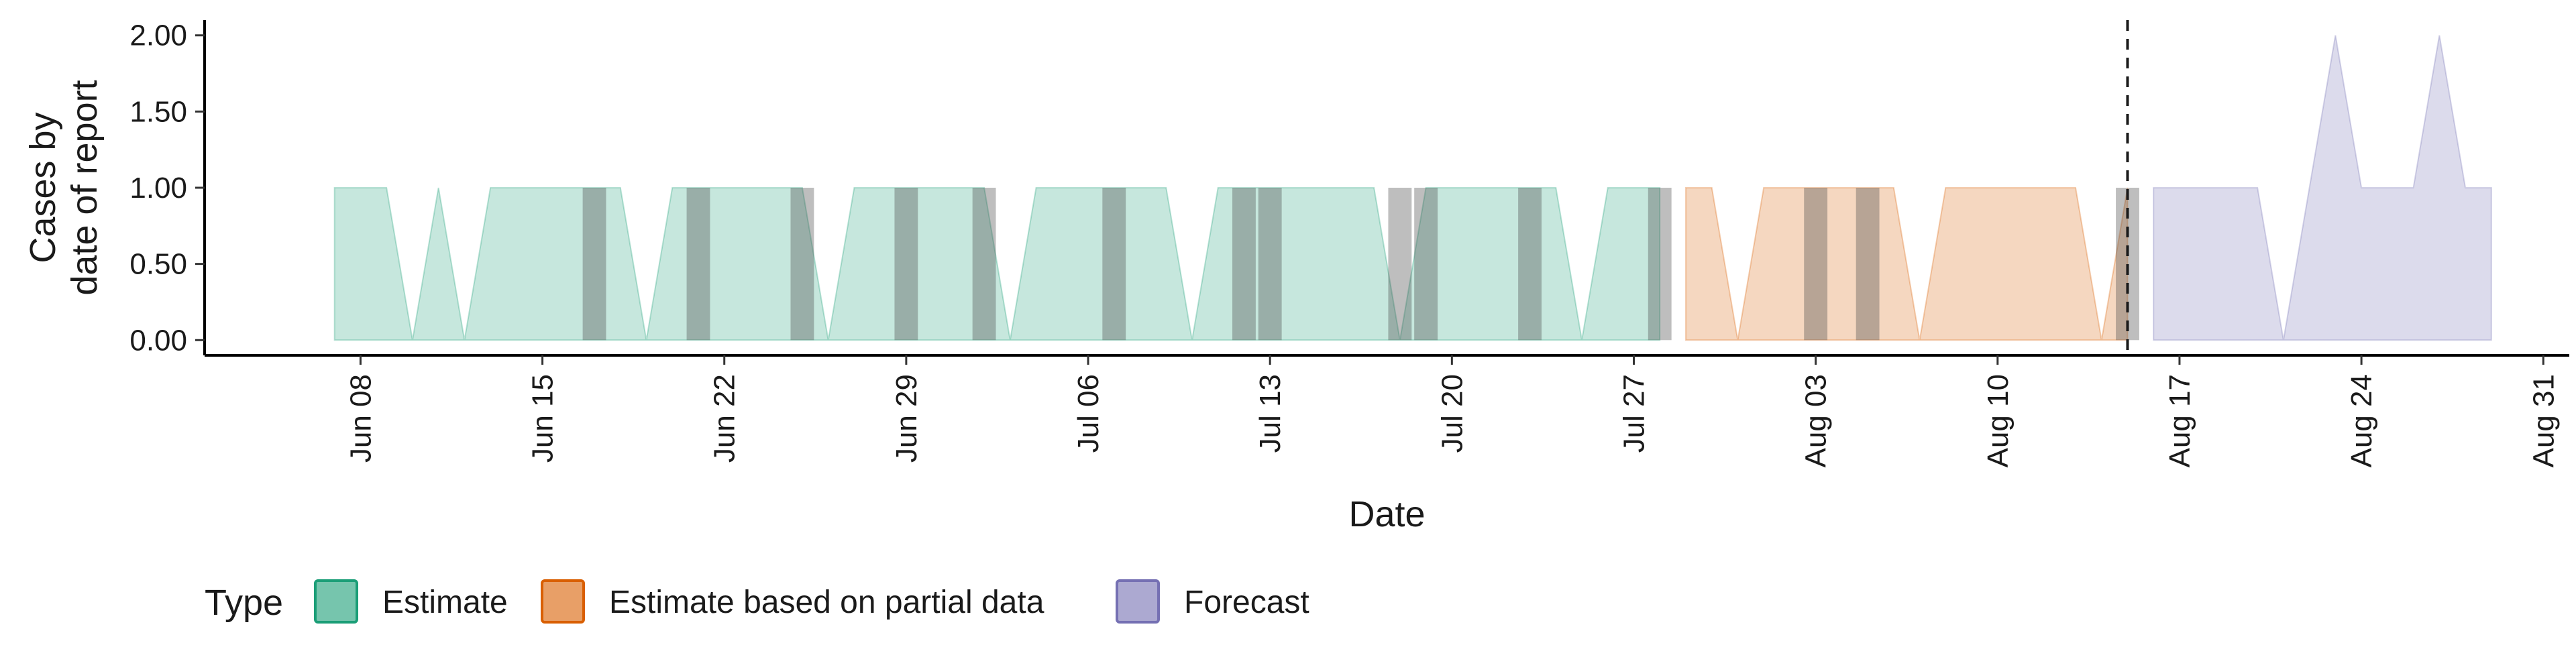 This screenshot has width=2576, height=647. What do you see at coordinates (360, 418) in the screenshot?
I see `x-tick-label: Jun 08` at bounding box center [360, 418].